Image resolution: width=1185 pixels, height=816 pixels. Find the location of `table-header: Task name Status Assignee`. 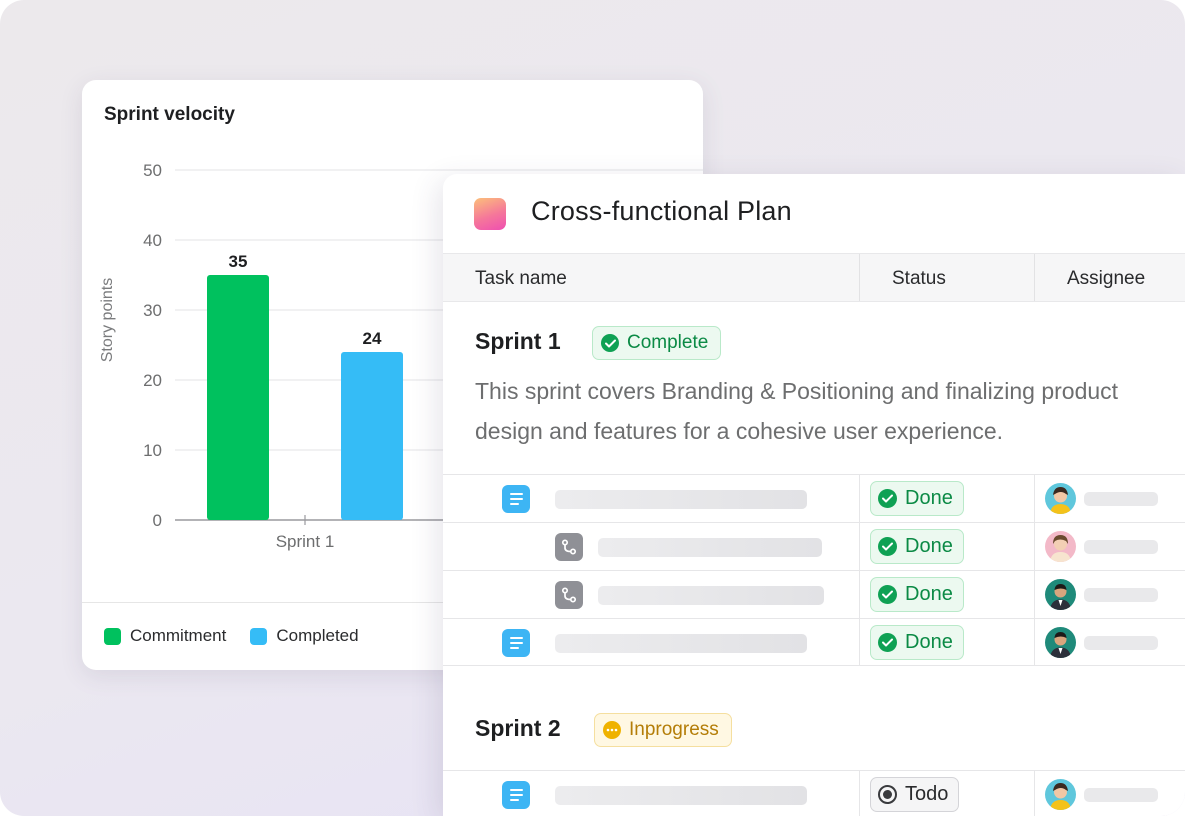

table-header: Task name Status Assignee is located at coordinates (814, 277).